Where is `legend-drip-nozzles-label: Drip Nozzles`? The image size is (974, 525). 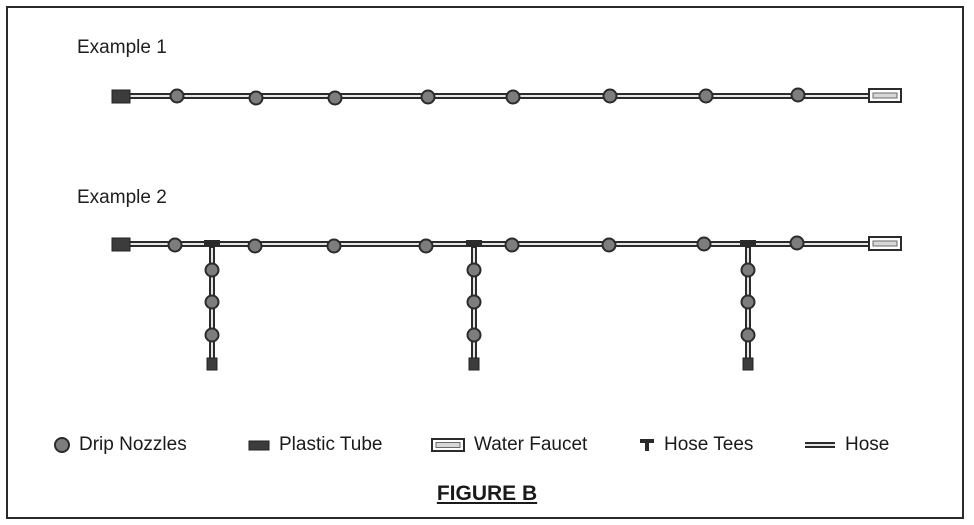 legend-drip-nozzles-label: Drip Nozzles is located at coordinates (133, 444).